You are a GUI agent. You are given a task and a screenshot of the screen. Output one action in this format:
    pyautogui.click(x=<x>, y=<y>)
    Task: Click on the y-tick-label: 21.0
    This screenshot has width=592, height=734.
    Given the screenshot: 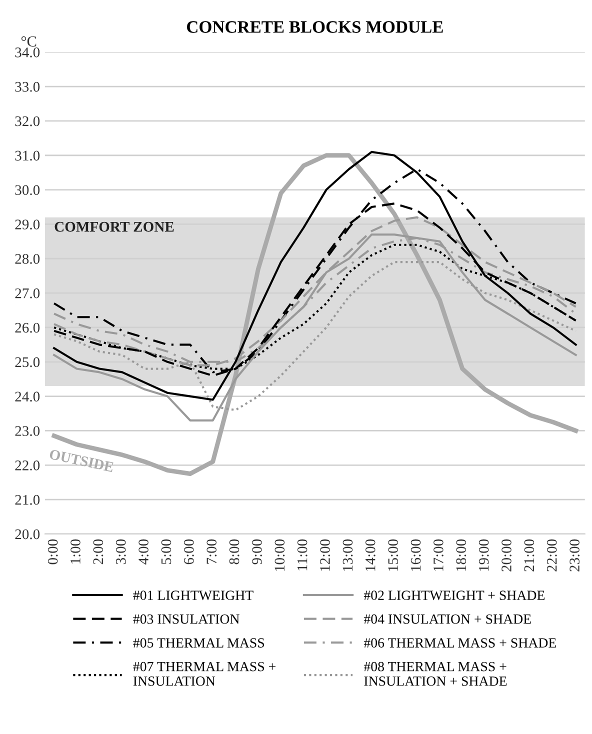 What is the action you would take?
    pyautogui.click(x=27, y=499)
    